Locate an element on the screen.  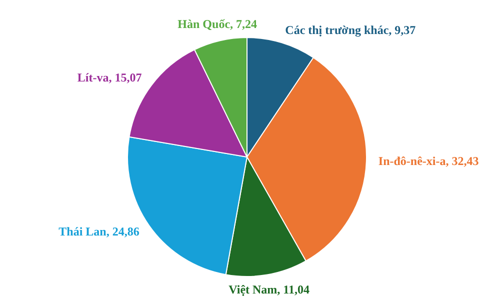
slice-label: Các thị trường khác, 9,37 is located at coordinates (350, 30).